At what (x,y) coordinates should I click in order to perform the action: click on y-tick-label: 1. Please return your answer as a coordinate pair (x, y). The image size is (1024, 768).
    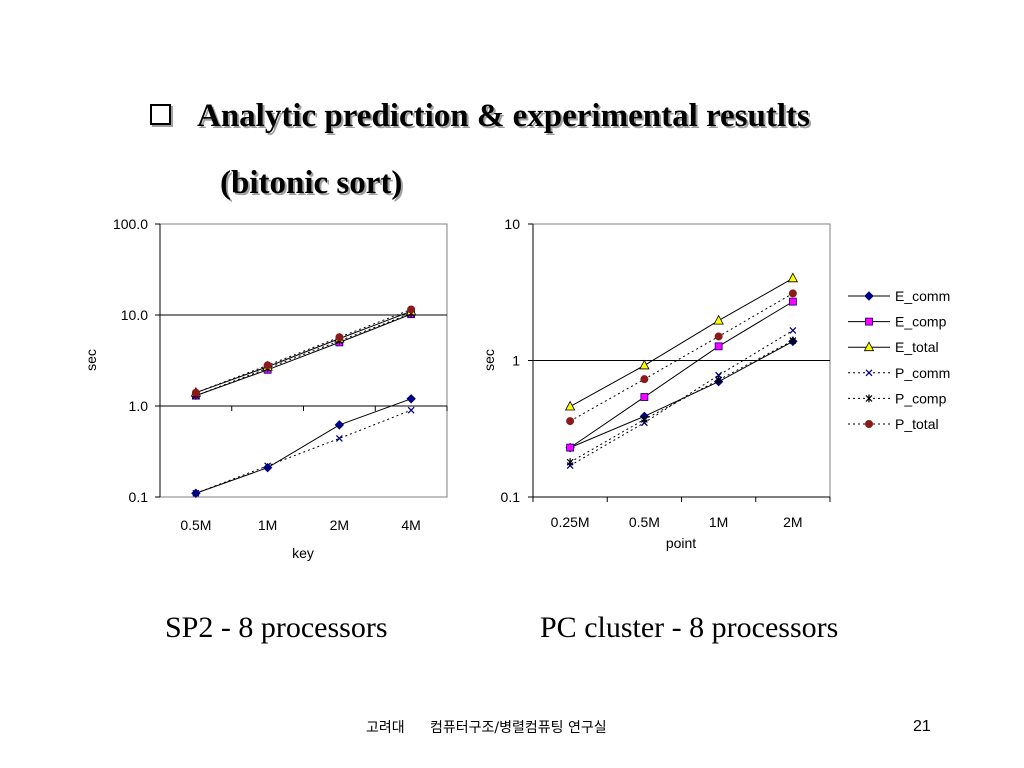
    Looking at the image, I should click on (516, 361).